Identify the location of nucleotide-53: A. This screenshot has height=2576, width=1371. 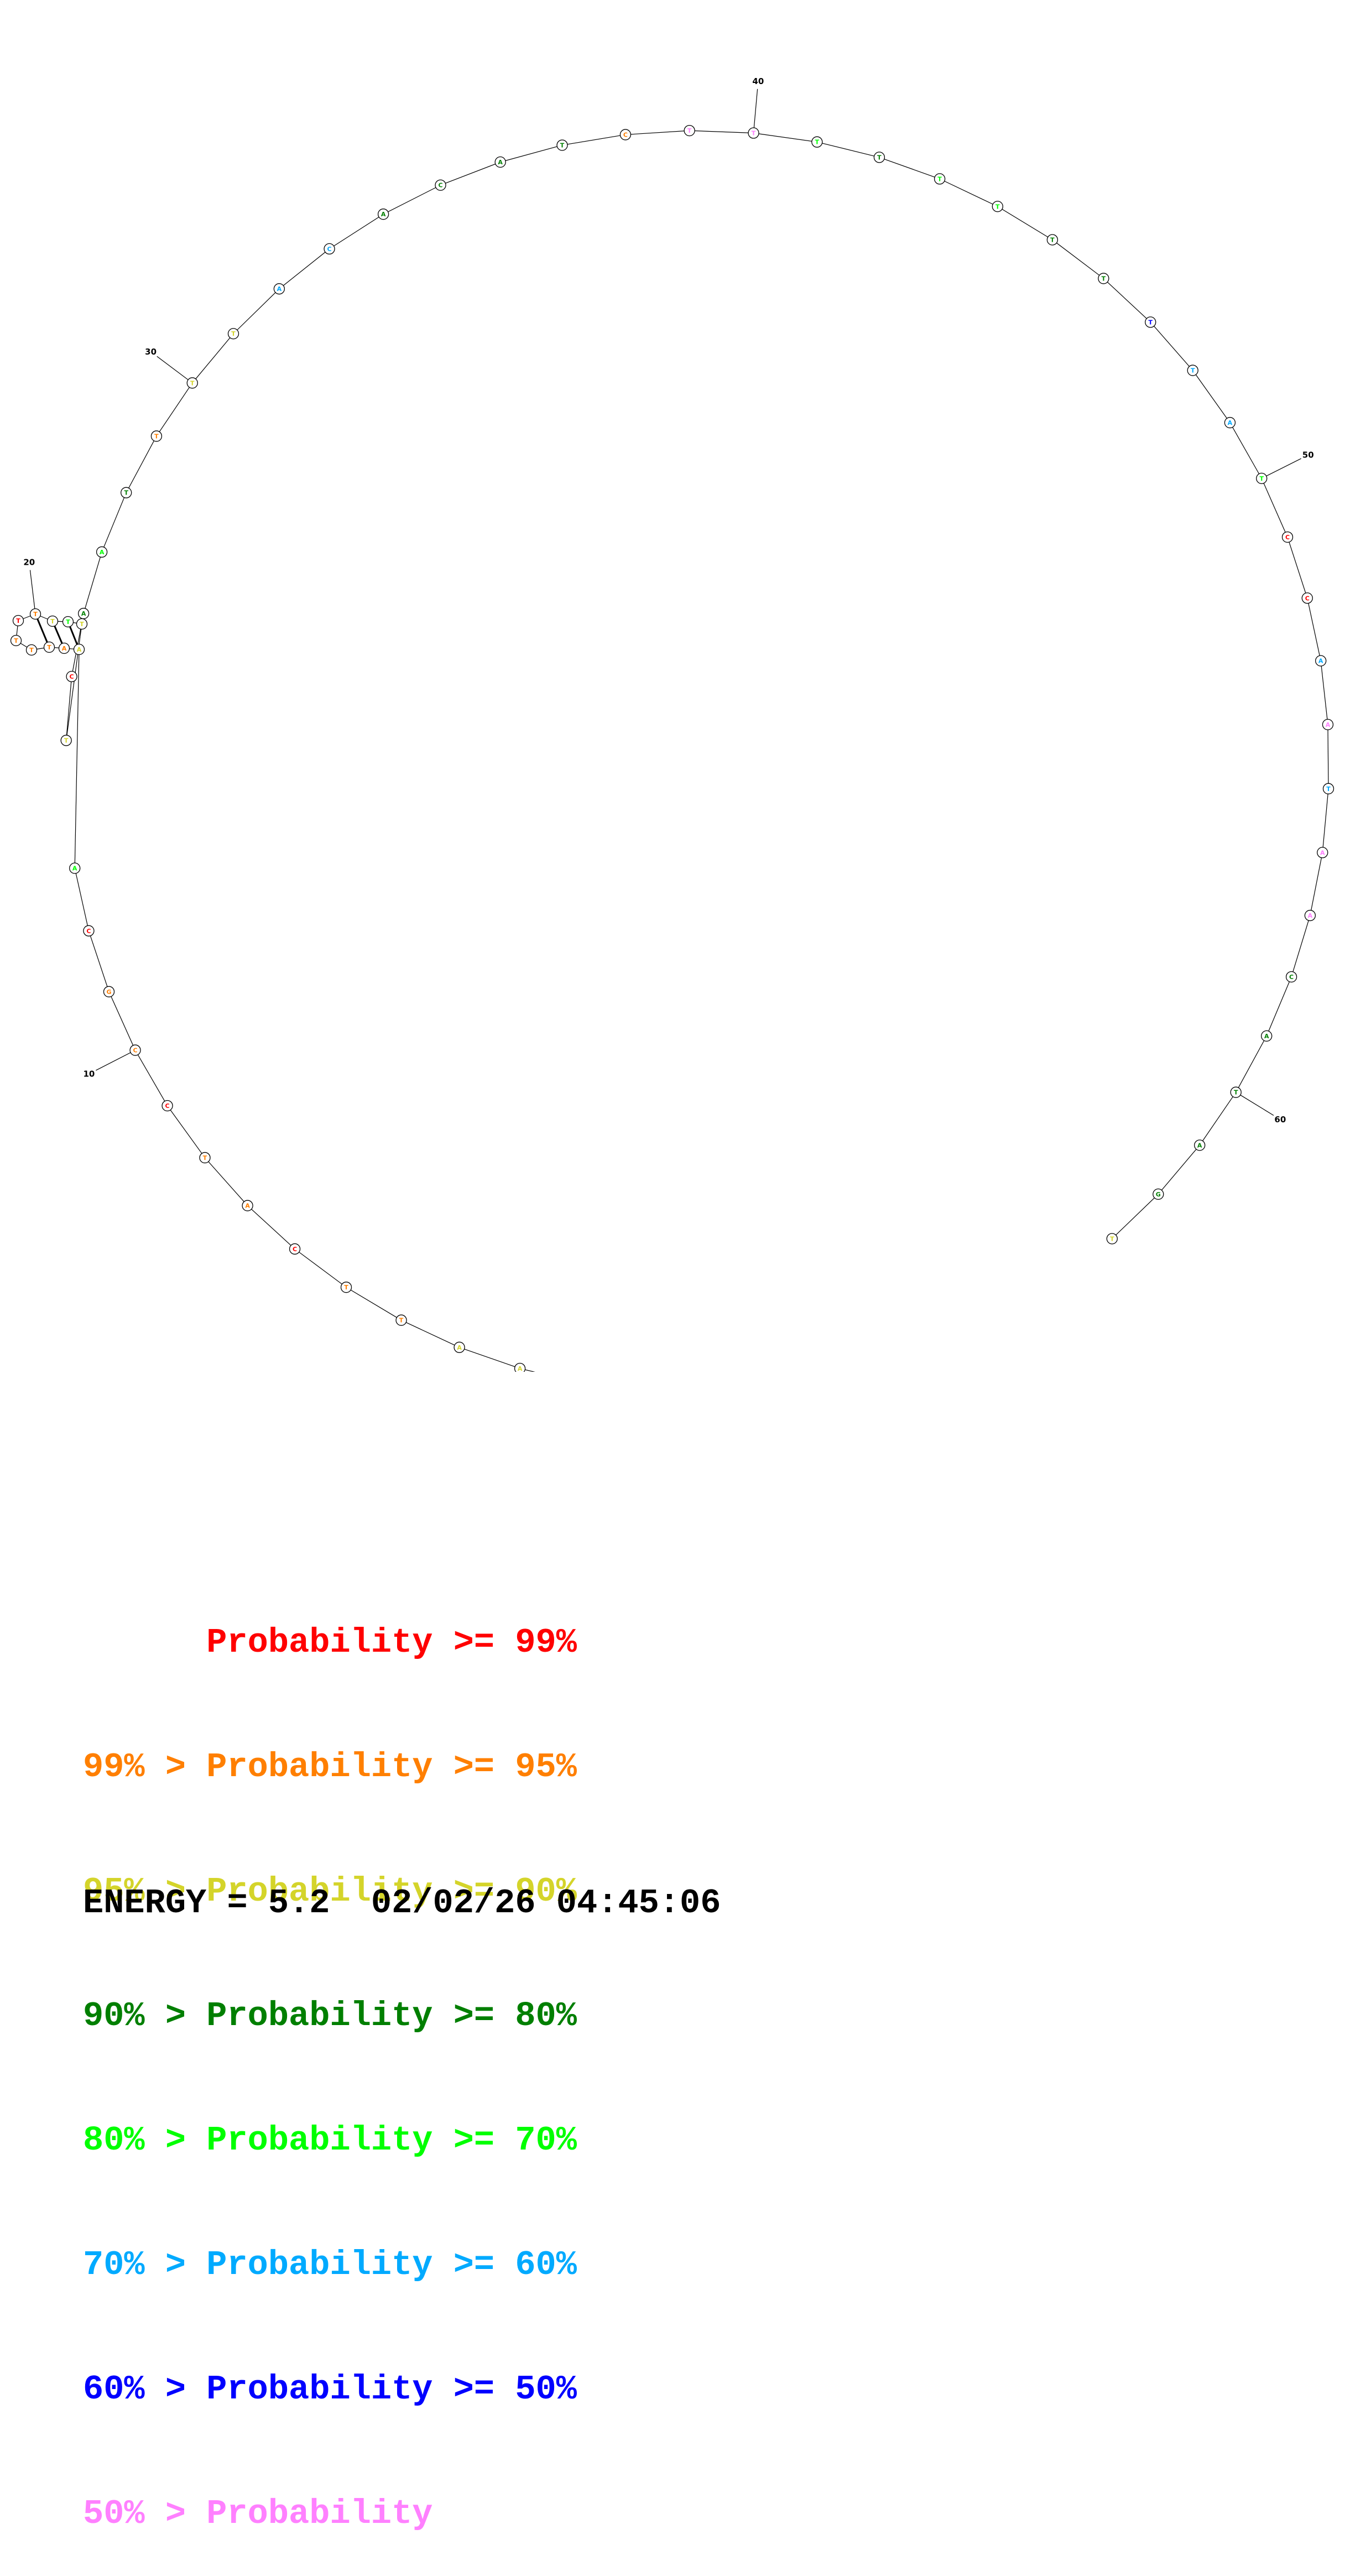
(1321, 661).